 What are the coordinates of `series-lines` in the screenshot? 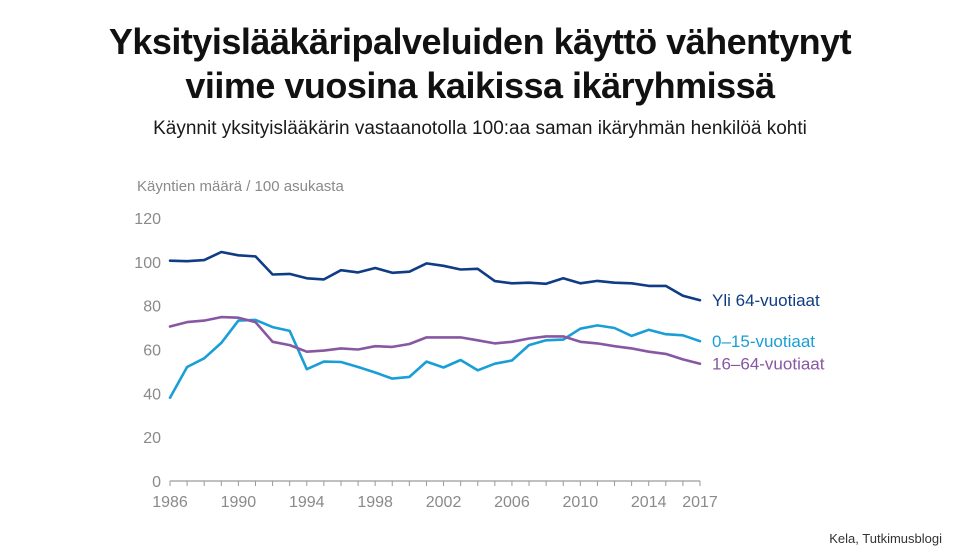 It's located at (435, 325).